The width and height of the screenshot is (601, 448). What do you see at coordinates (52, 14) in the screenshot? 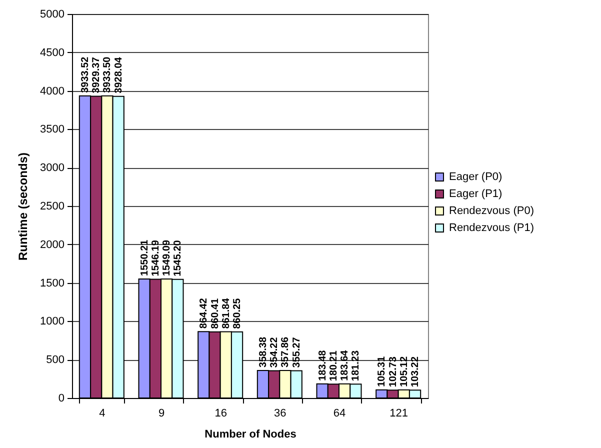
I see `y-tick-label: 5000` at bounding box center [52, 14].